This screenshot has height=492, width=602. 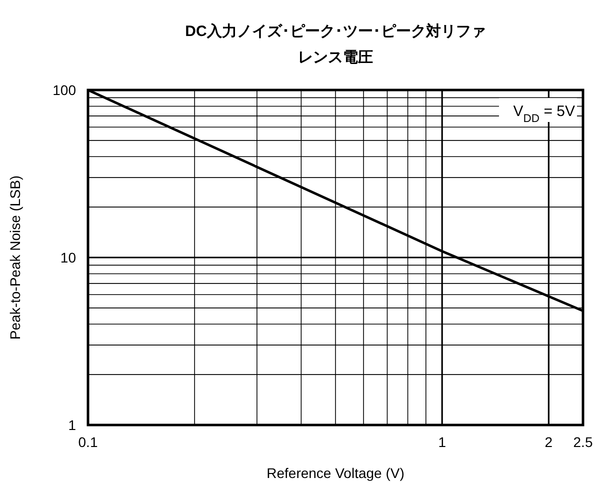 What do you see at coordinates (335, 473) in the screenshot?
I see `x-axis-title: Reference Voltage (V)` at bounding box center [335, 473].